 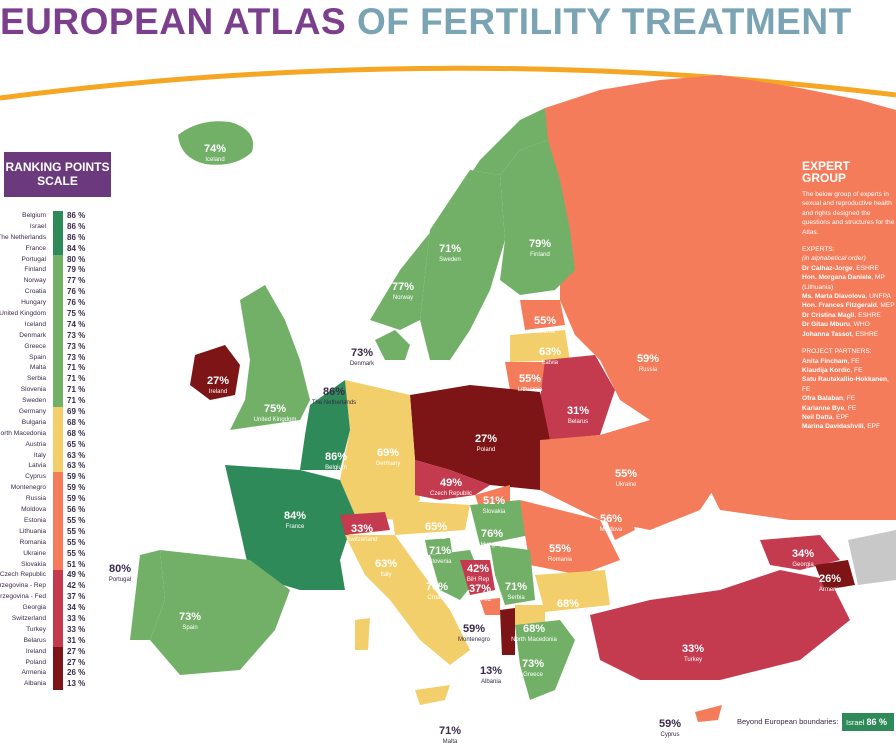 What do you see at coordinates (430, 517) in the screenshot?
I see `region-austria` at bounding box center [430, 517].